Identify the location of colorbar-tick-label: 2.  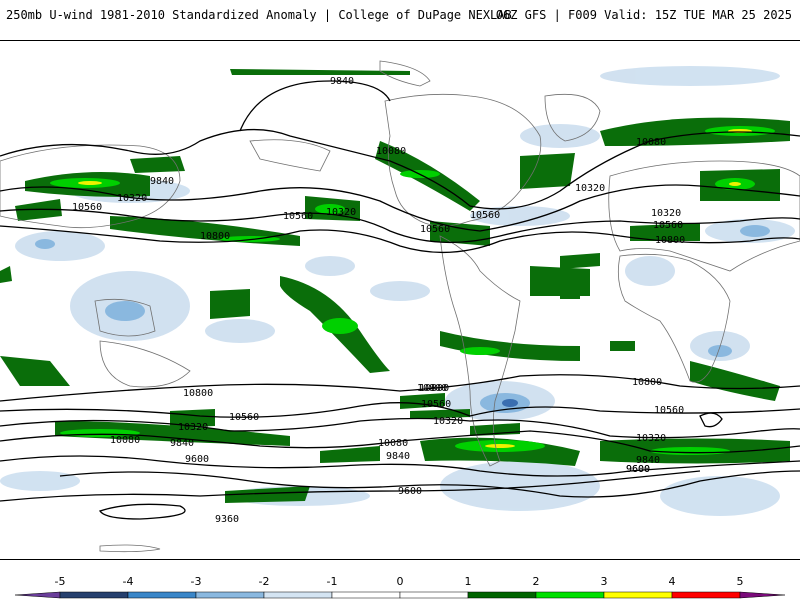
(536, 581).